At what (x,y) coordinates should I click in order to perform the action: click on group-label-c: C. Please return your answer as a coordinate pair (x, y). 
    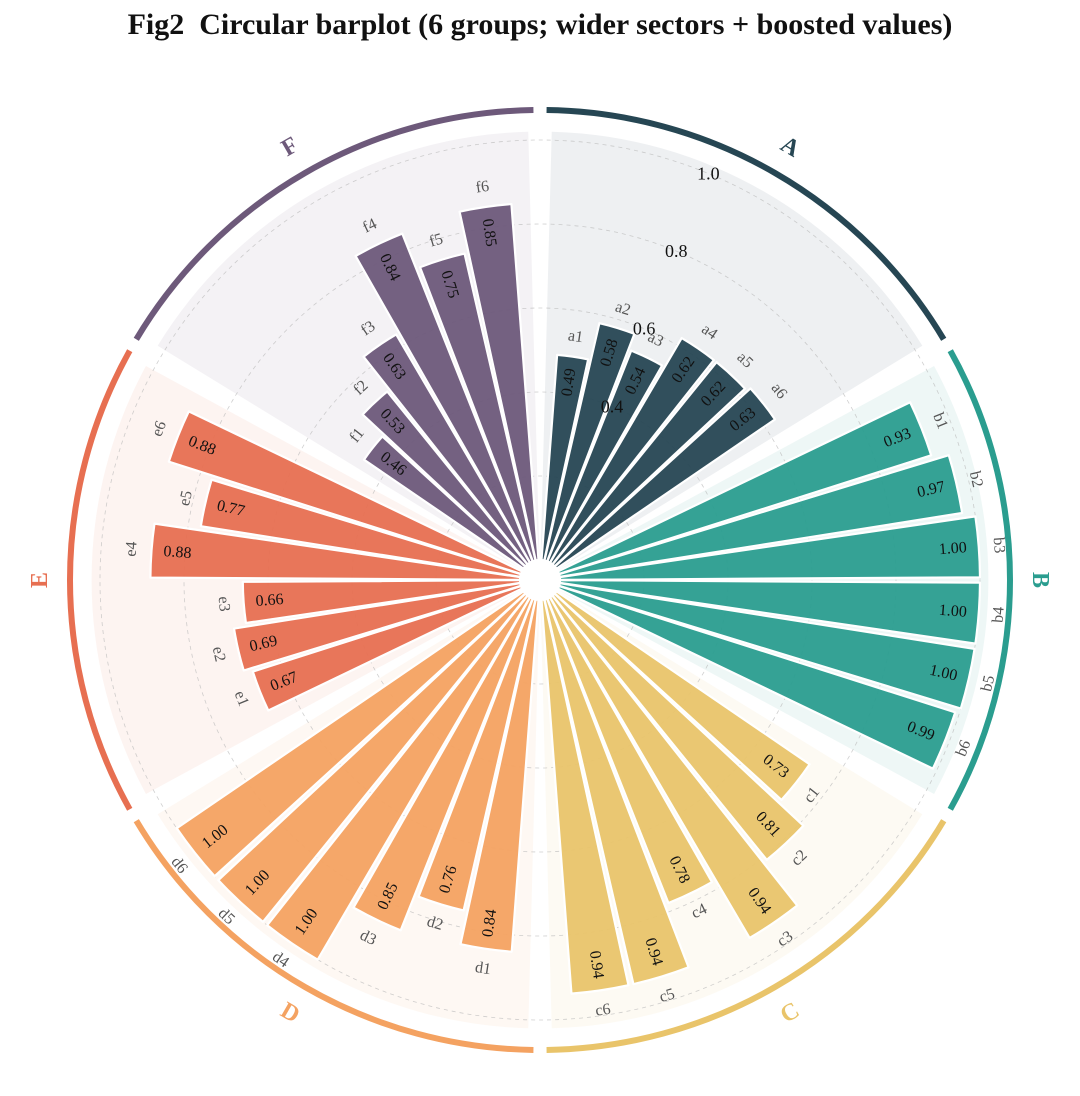
    Looking at the image, I should click on (790, 1012).